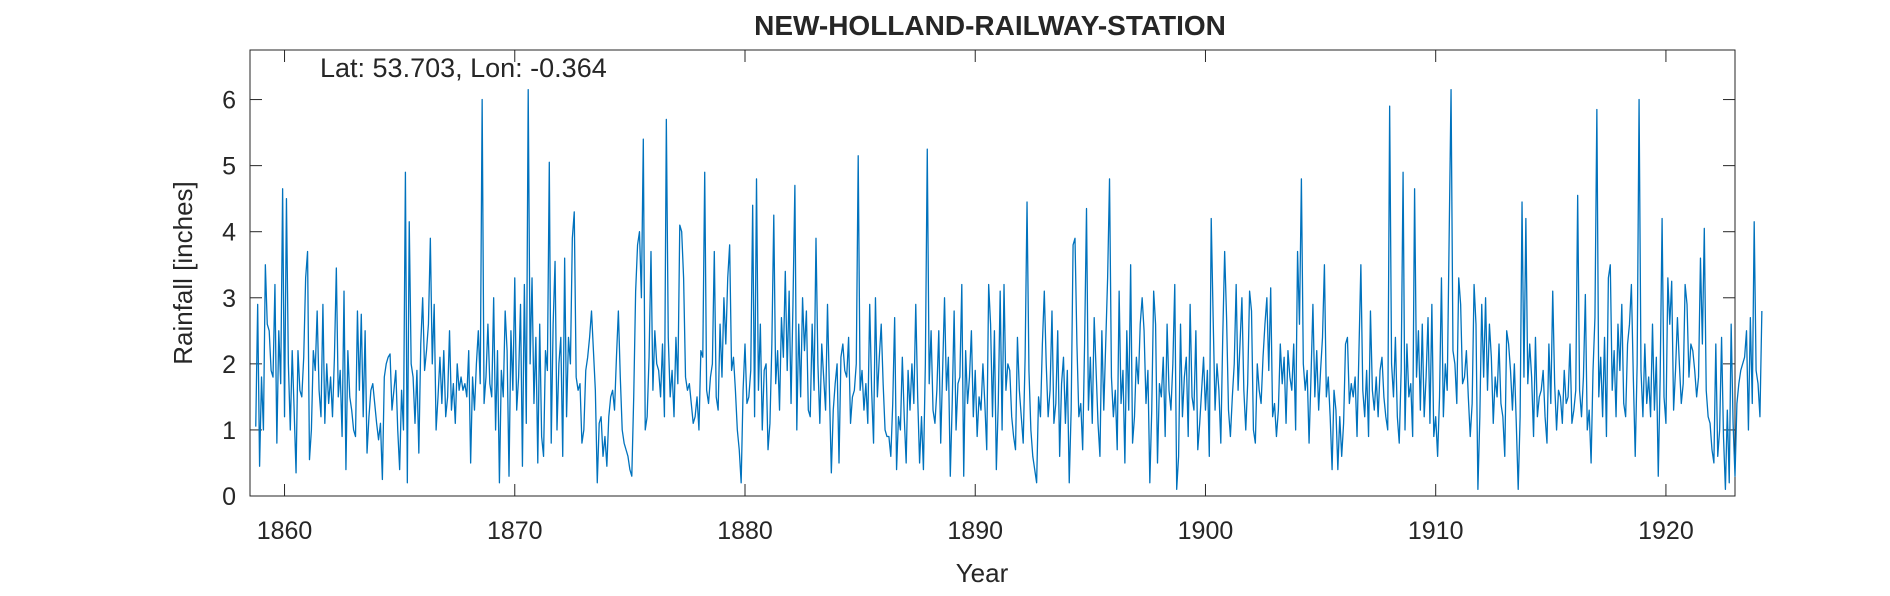  I want to click on y-tick-label: 5, so click(229, 167).